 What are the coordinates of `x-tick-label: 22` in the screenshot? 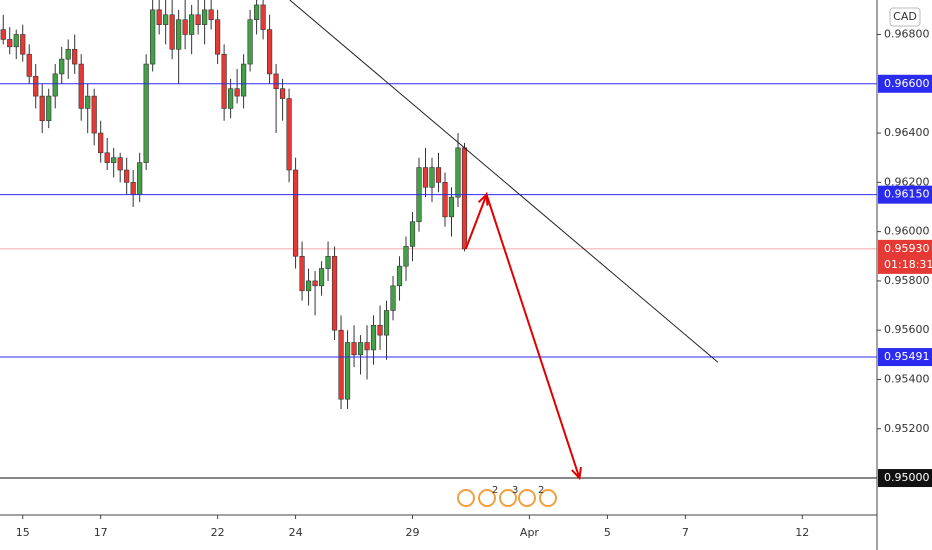 It's located at (218, 532).